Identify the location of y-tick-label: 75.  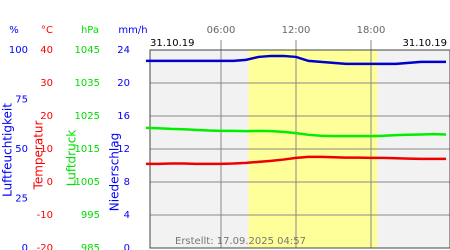
(21, 100).